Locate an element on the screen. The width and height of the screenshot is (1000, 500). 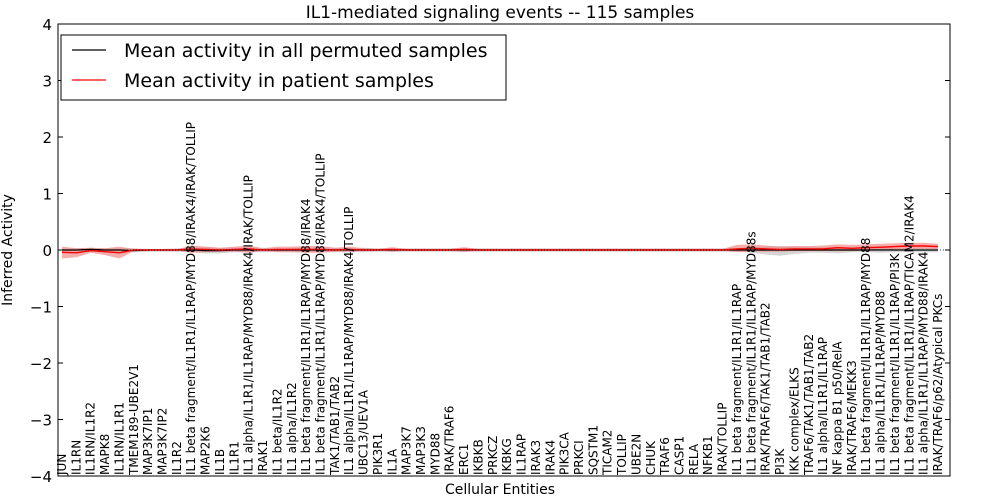
y-tick-label: −1 is located at coordinates (41, 308).